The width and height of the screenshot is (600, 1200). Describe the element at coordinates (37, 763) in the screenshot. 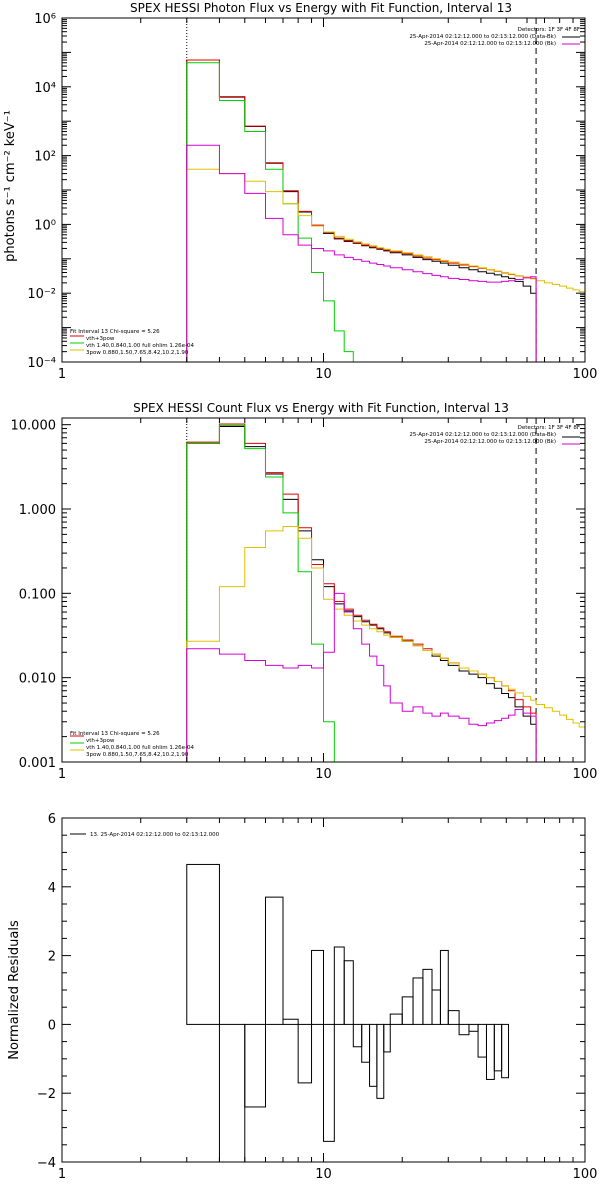

I see `count-flux-y-tick-label: 0.001` at that location.